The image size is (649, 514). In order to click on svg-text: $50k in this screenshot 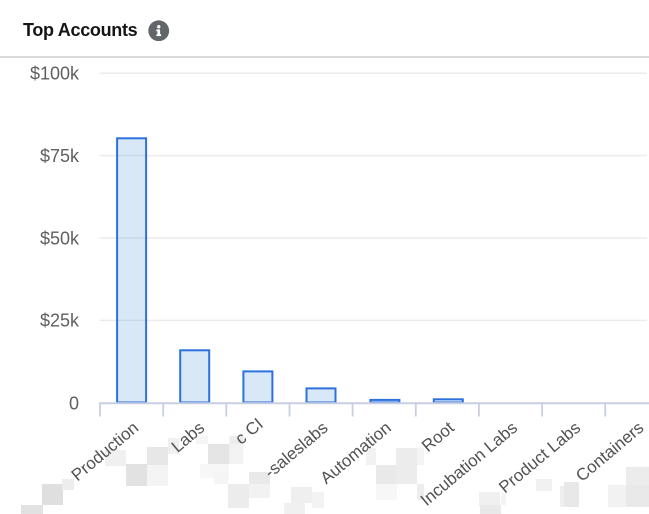, I will do `click(60, 238)`.